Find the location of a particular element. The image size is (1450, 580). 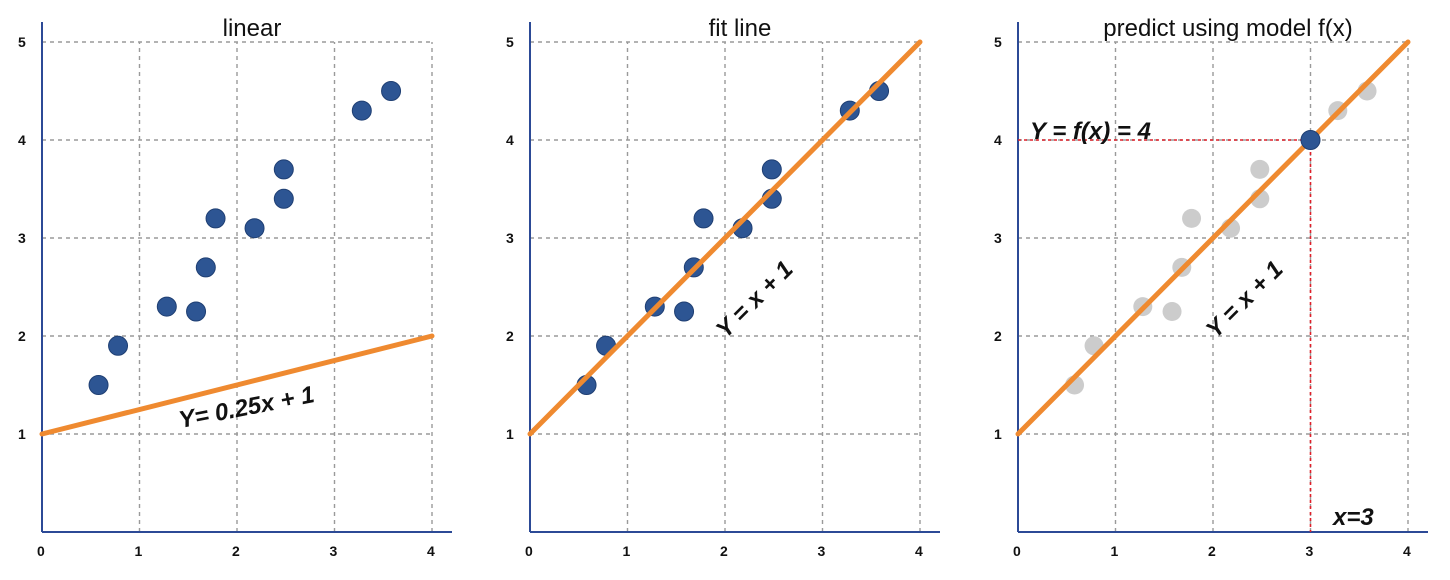

prediction-point is located at coordinates (1310, 140).